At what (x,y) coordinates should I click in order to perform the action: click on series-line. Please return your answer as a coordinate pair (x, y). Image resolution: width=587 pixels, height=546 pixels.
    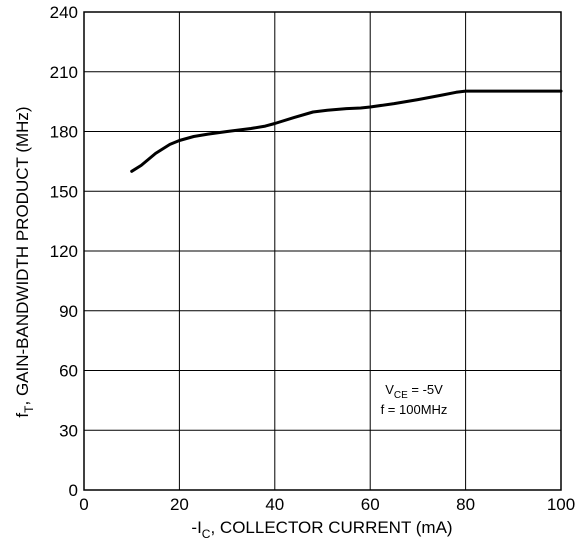
    Looking at the image, I should click on (346, 131).